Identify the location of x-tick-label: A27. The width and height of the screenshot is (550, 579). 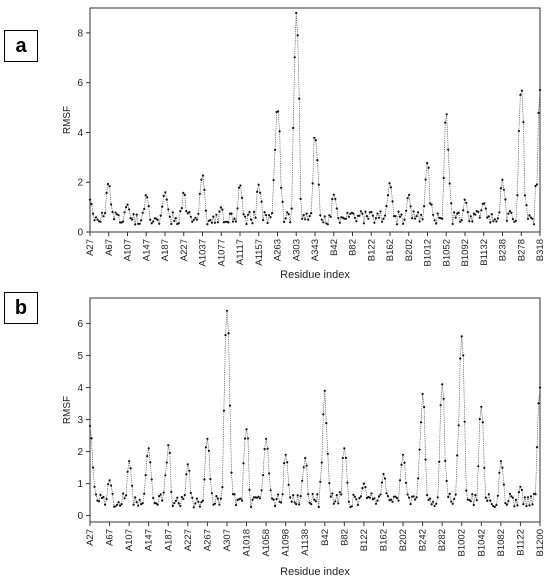
(90, 247).